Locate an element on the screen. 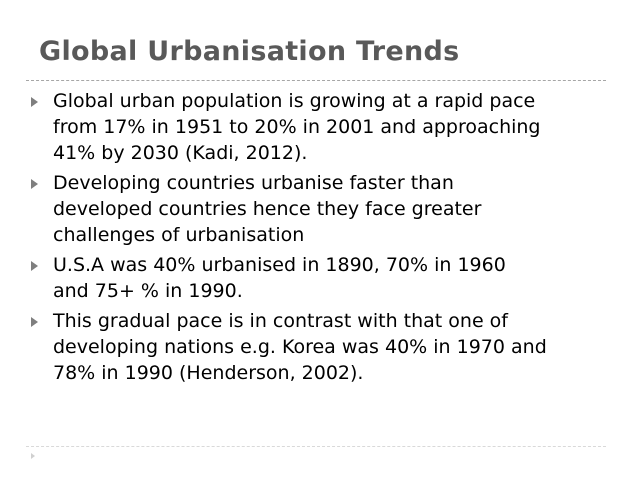  bottom-divider is located at coordinates (316, 446).